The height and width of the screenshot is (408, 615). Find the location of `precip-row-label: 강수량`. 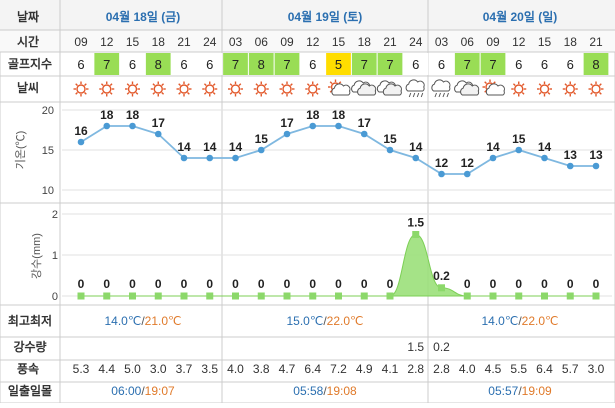

precip-row-label: 강수량 is located at coordinates (29, 347).